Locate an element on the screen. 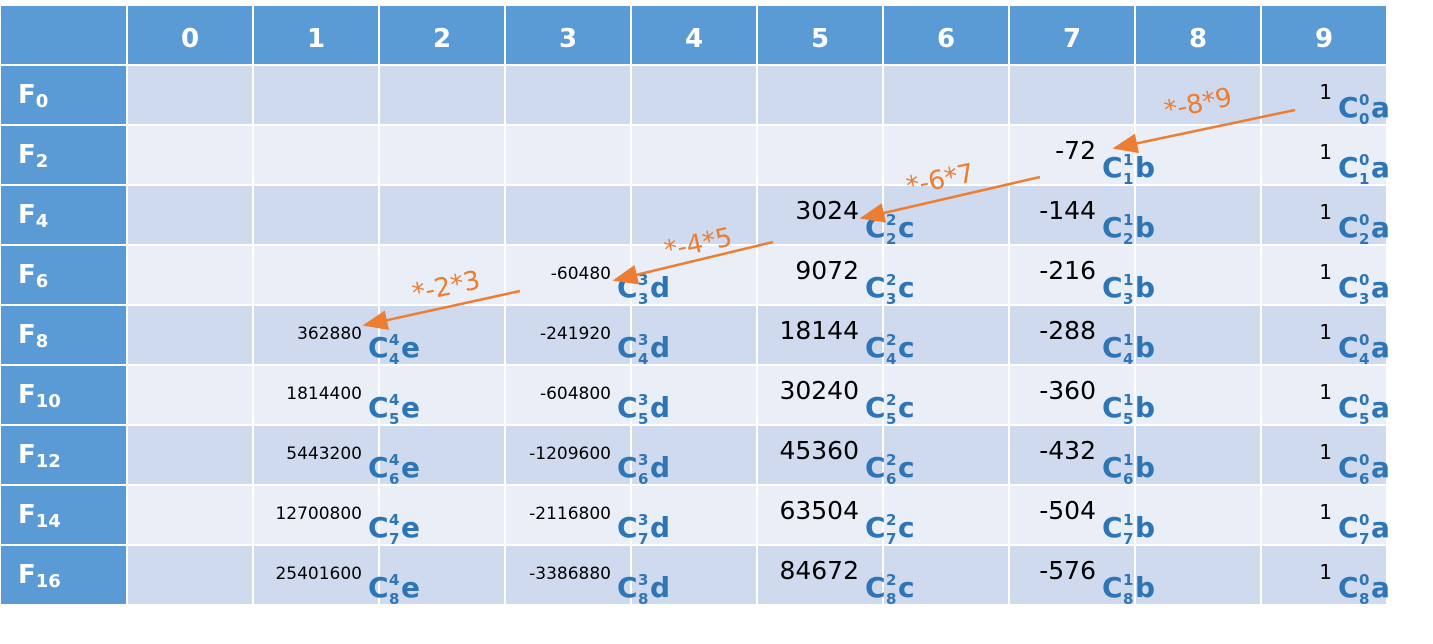 The image size is (1433, 644). row-label-sub: 0 is located at coordinates (42, 101).